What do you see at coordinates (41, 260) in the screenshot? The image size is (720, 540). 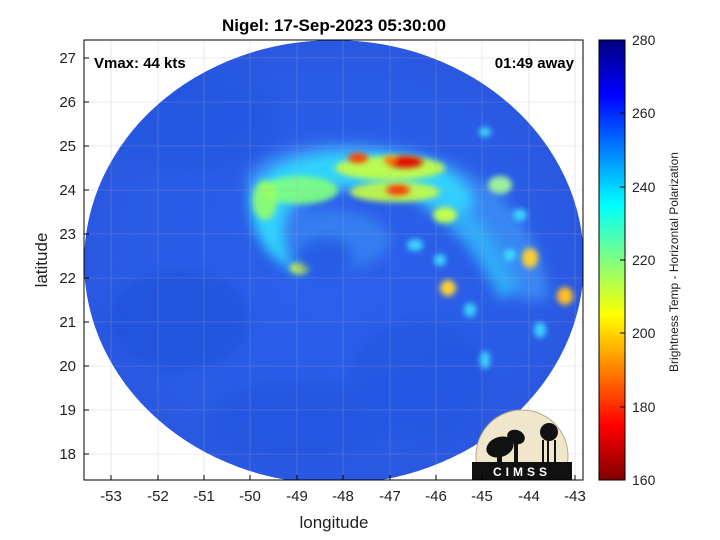 I see `y-axis-label: latitude` at bounding box center [41, 260].